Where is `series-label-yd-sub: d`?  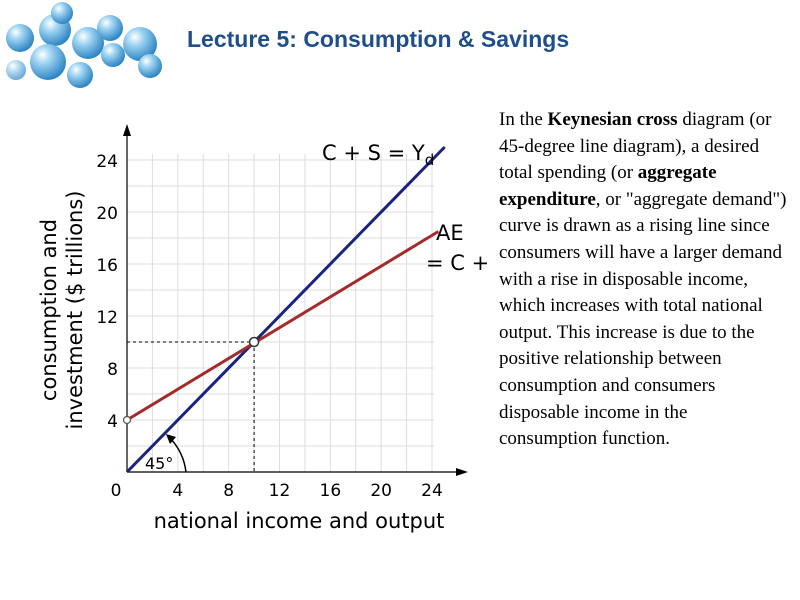 series-label-yd-sub: d is located at coordinates (430, 160).